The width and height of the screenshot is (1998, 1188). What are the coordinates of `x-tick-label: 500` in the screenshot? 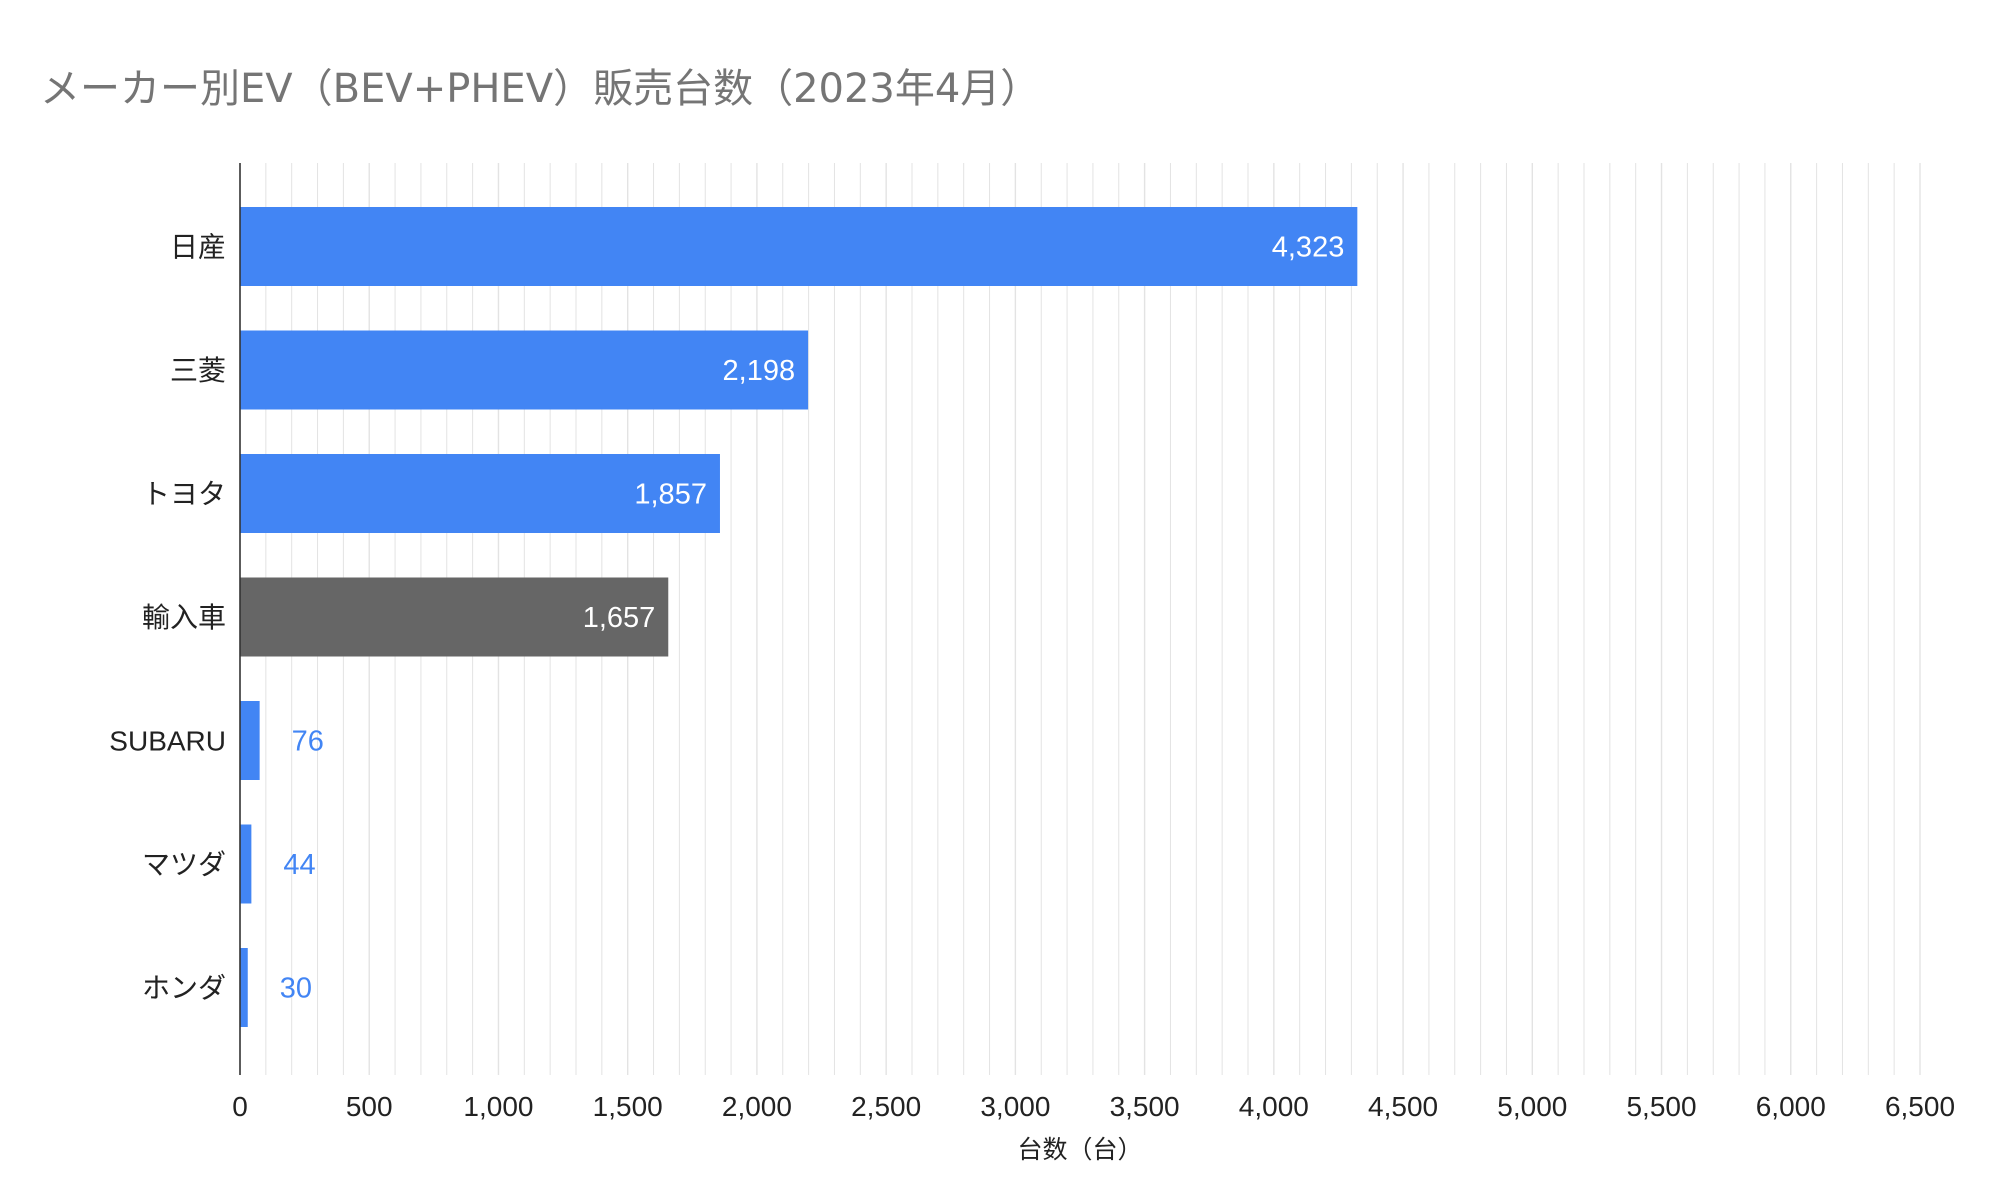 It's located at (369, 1106).